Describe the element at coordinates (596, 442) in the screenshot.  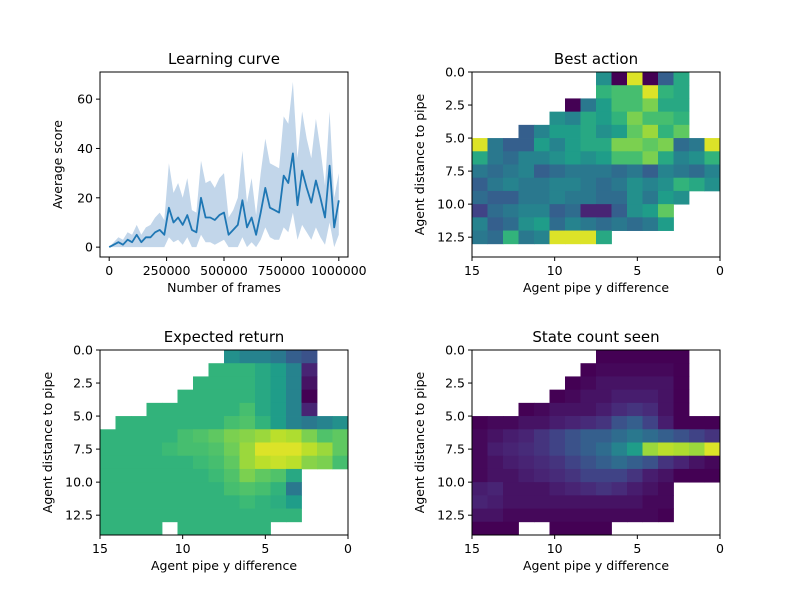
I see `plot-frame` at that location.